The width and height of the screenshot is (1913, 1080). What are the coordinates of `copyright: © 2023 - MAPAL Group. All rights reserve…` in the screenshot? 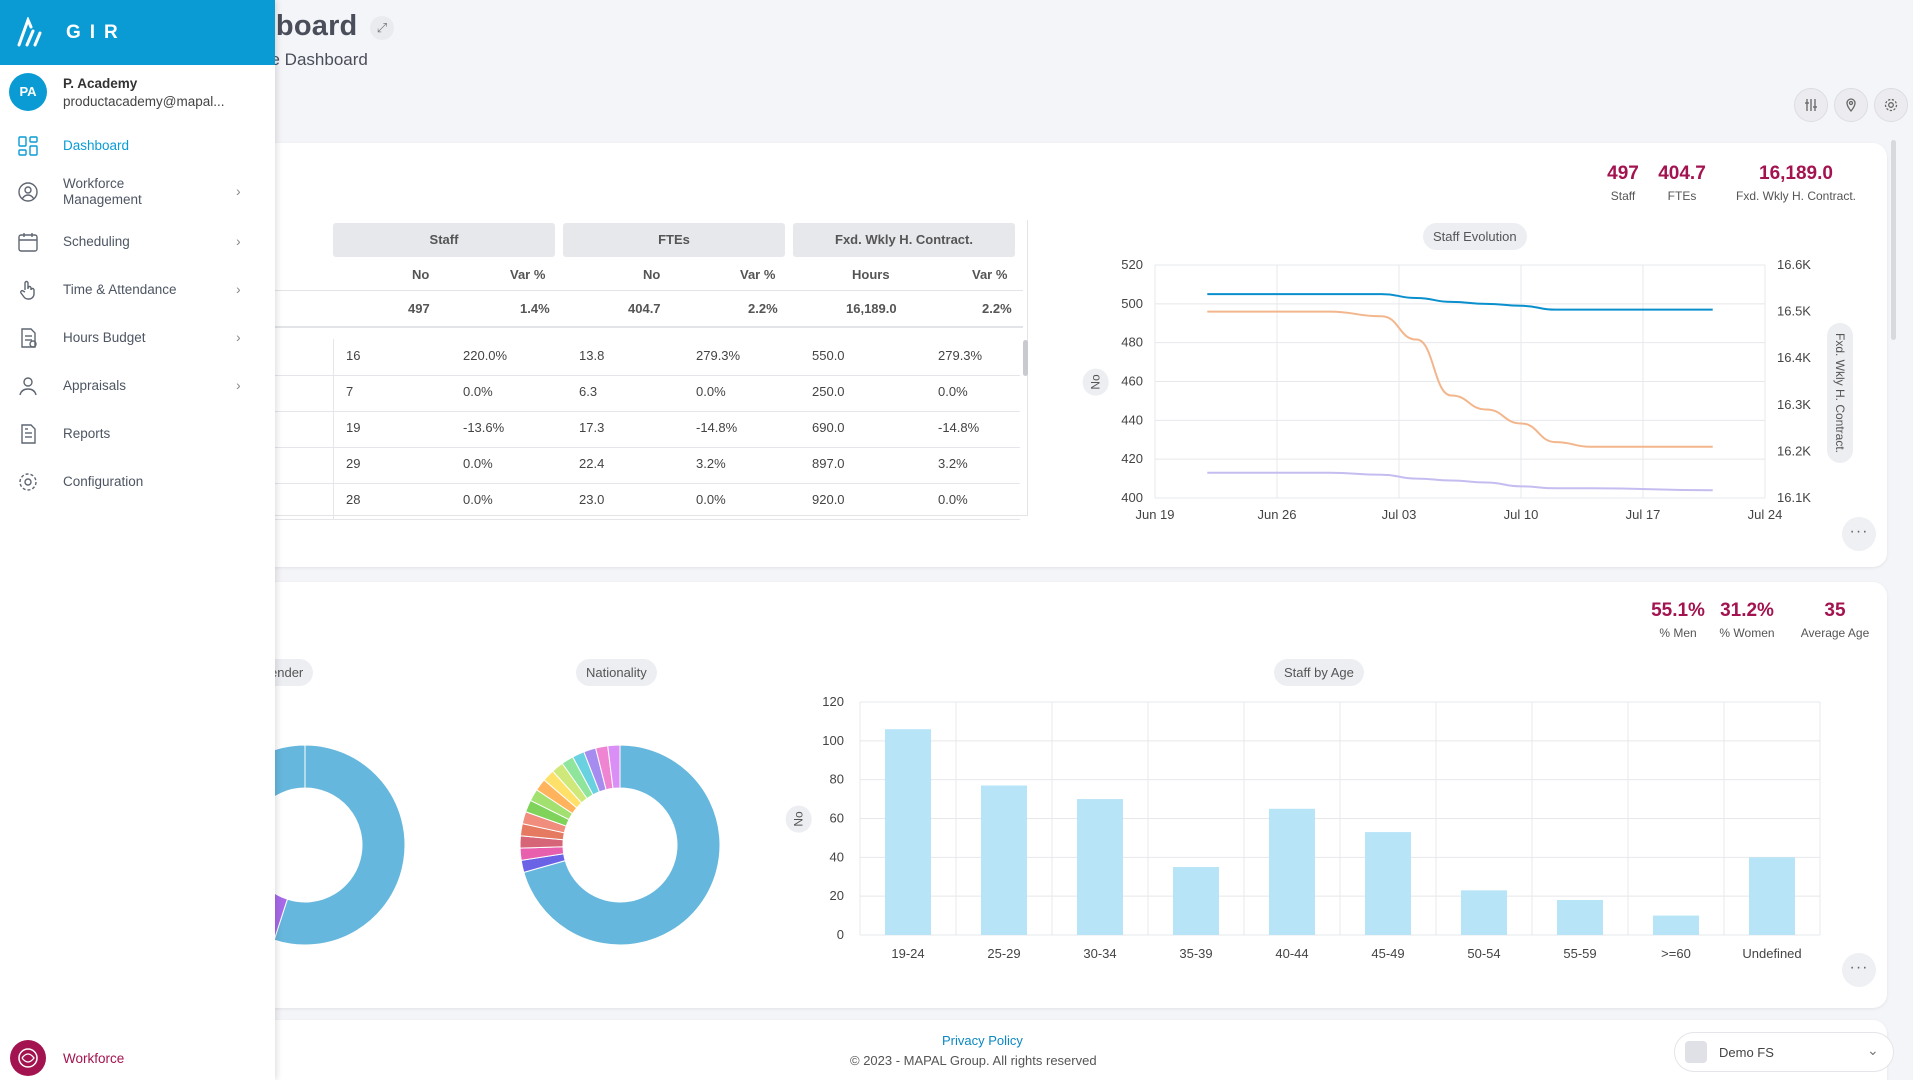 It's located at (973, 1060).